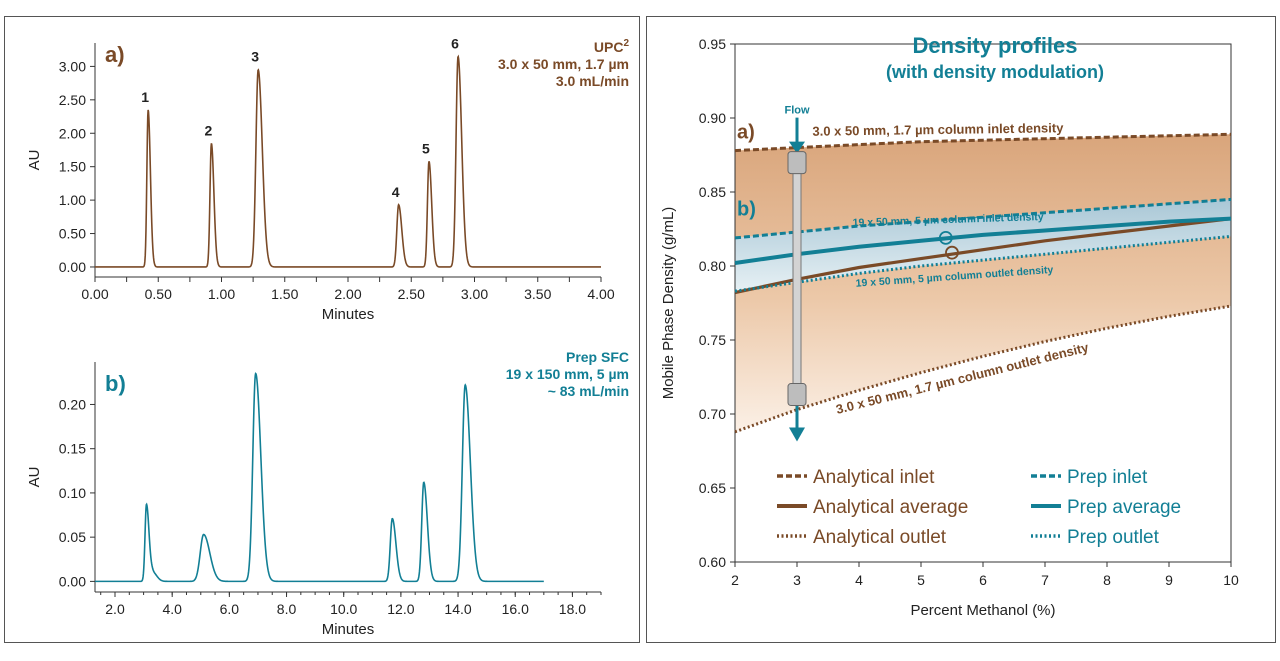 Image resolution: width=1280 pixels, height=661 pixels. What do you see at coordinates (115, 609) in the screenshot?
I see `x-tick-label: 2.0` at bounding box center [115, 609].